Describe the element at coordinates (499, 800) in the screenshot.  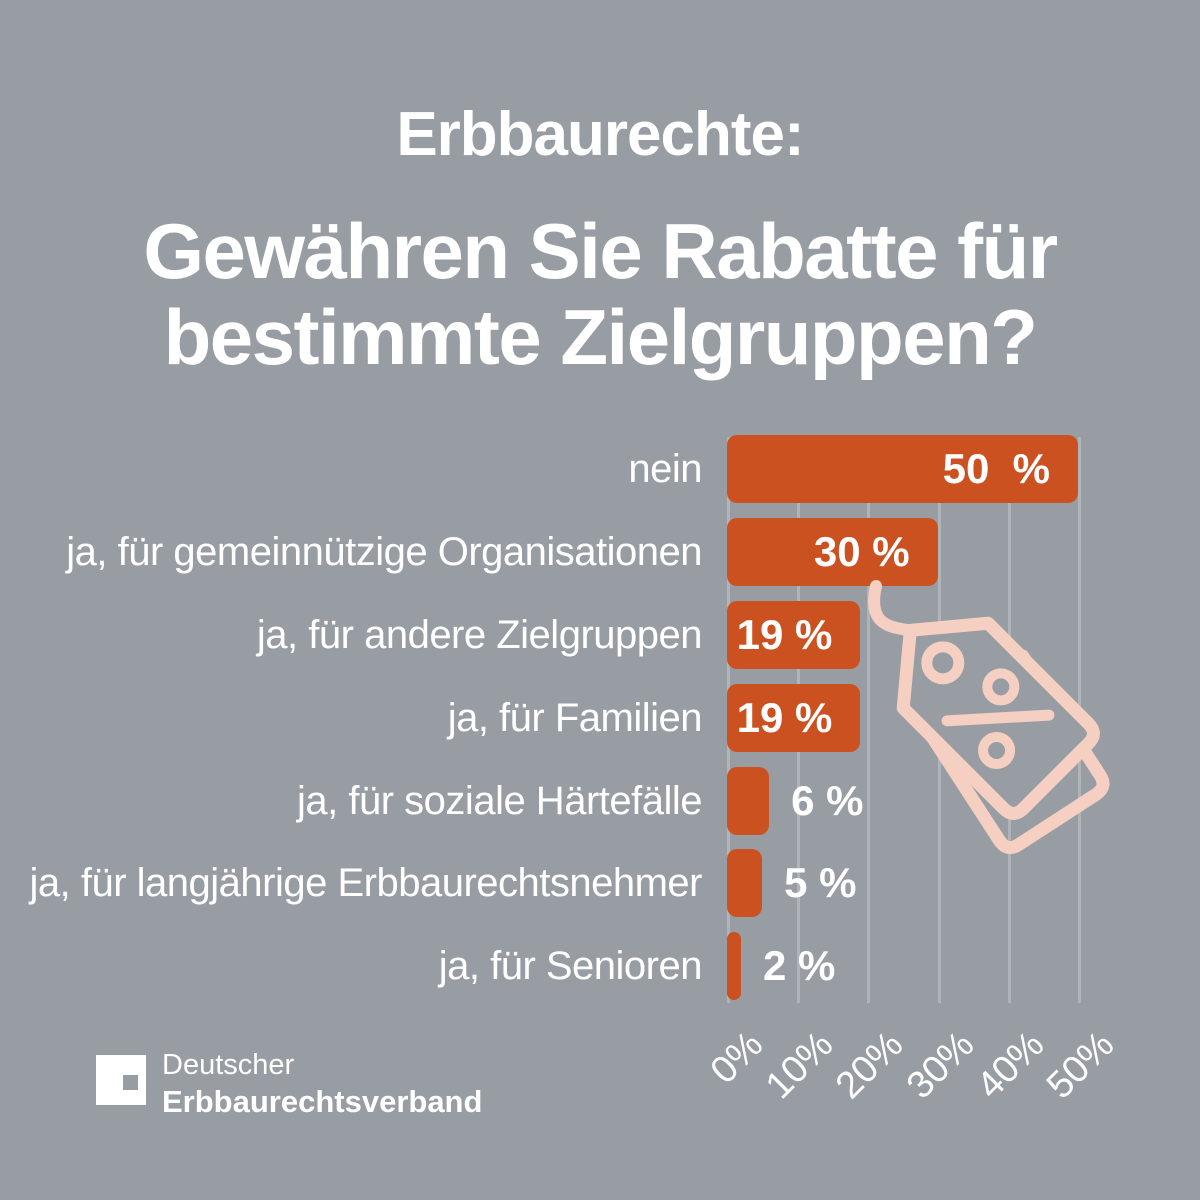
I see `category-label: ja, für soziale Härtefälle` at that location.